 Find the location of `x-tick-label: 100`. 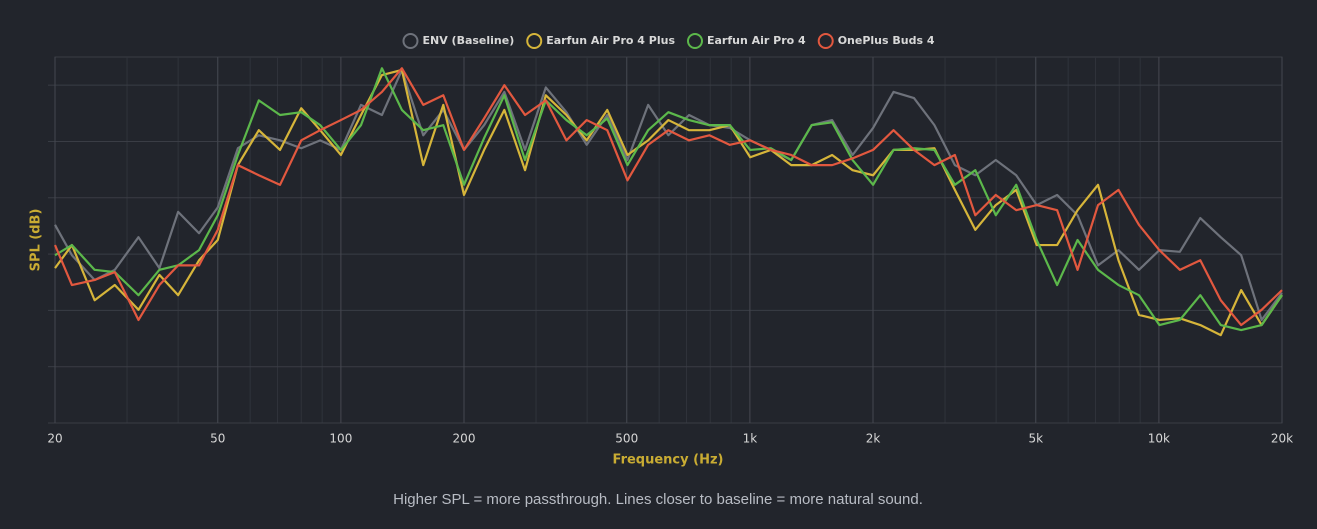

x-tick-label: 100 is located at coordinates (340, 439).